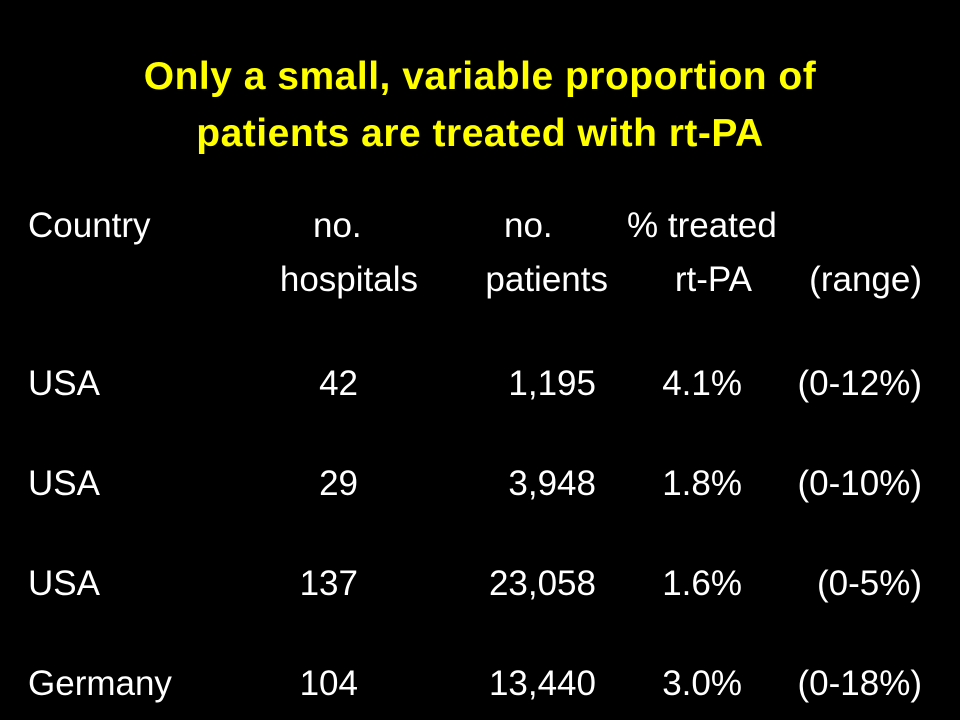  Describe the element at coordinates (480, 133) in the screenshot. I see `title-line-2: patients are treated with rt-PA` at that location.